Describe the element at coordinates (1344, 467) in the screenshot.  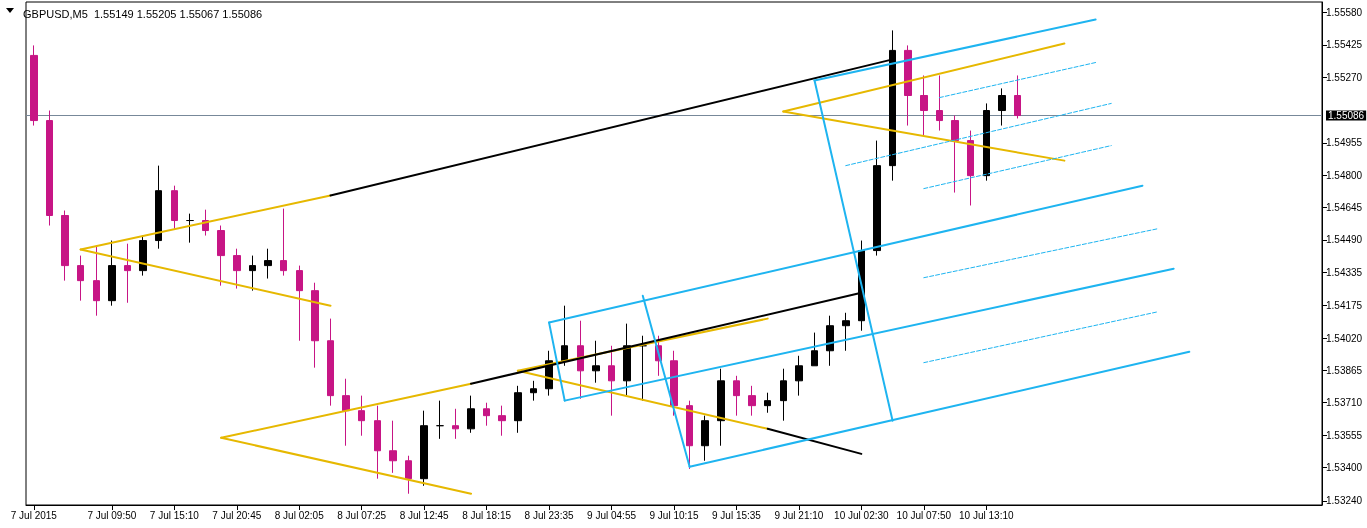
I see `y-tick-label: 1.53400` at that location.